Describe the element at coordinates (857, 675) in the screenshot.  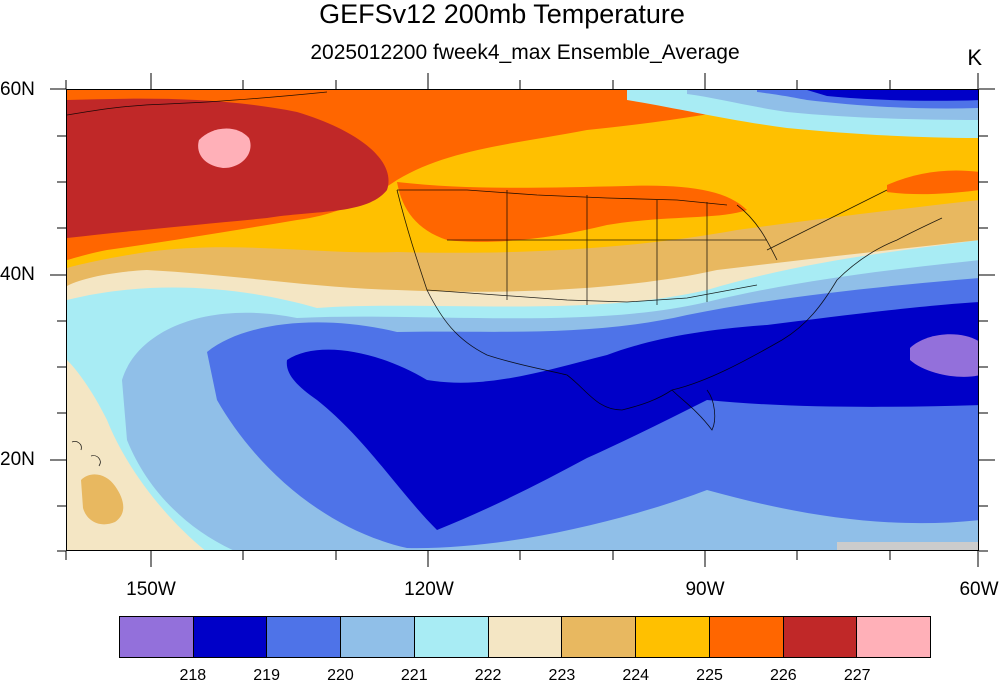
I see `colorbar-label: 227` at that location.